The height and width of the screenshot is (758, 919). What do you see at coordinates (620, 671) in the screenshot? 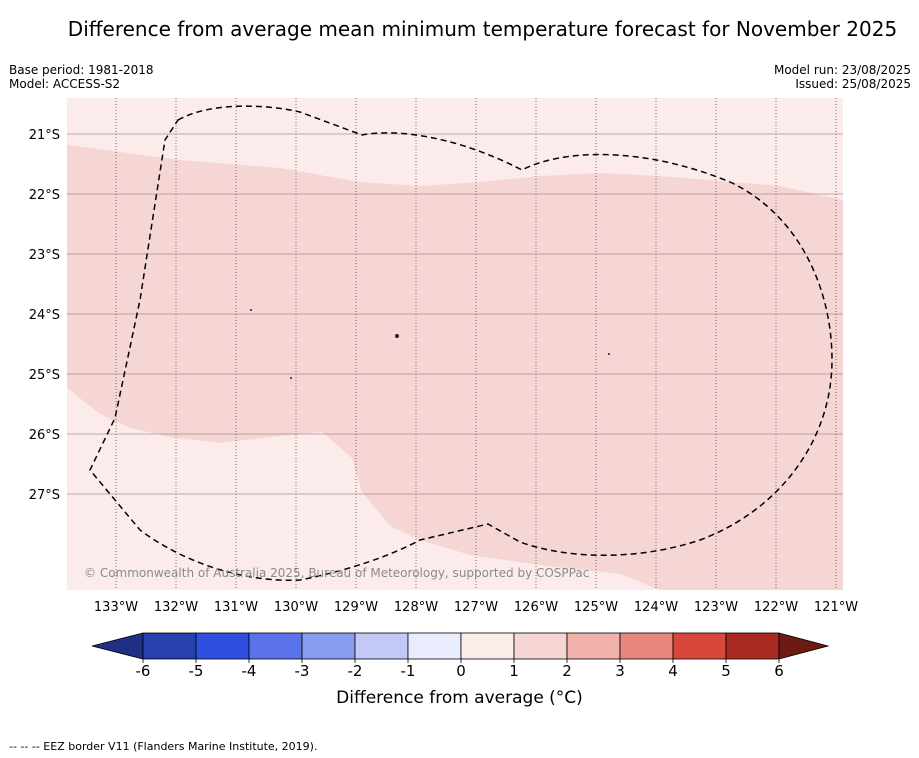
I see `colorbar-tick-label: 3` at bounding box center [620, 671].